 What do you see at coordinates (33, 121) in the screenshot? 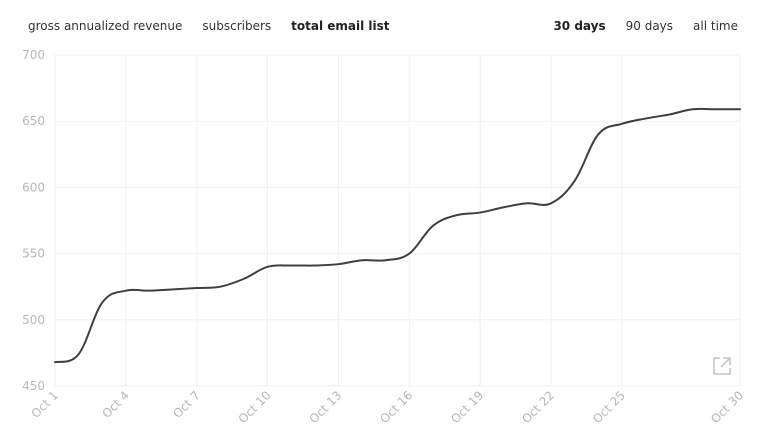
I see `y-tick-label: 650` at bounding box center [33, 121].